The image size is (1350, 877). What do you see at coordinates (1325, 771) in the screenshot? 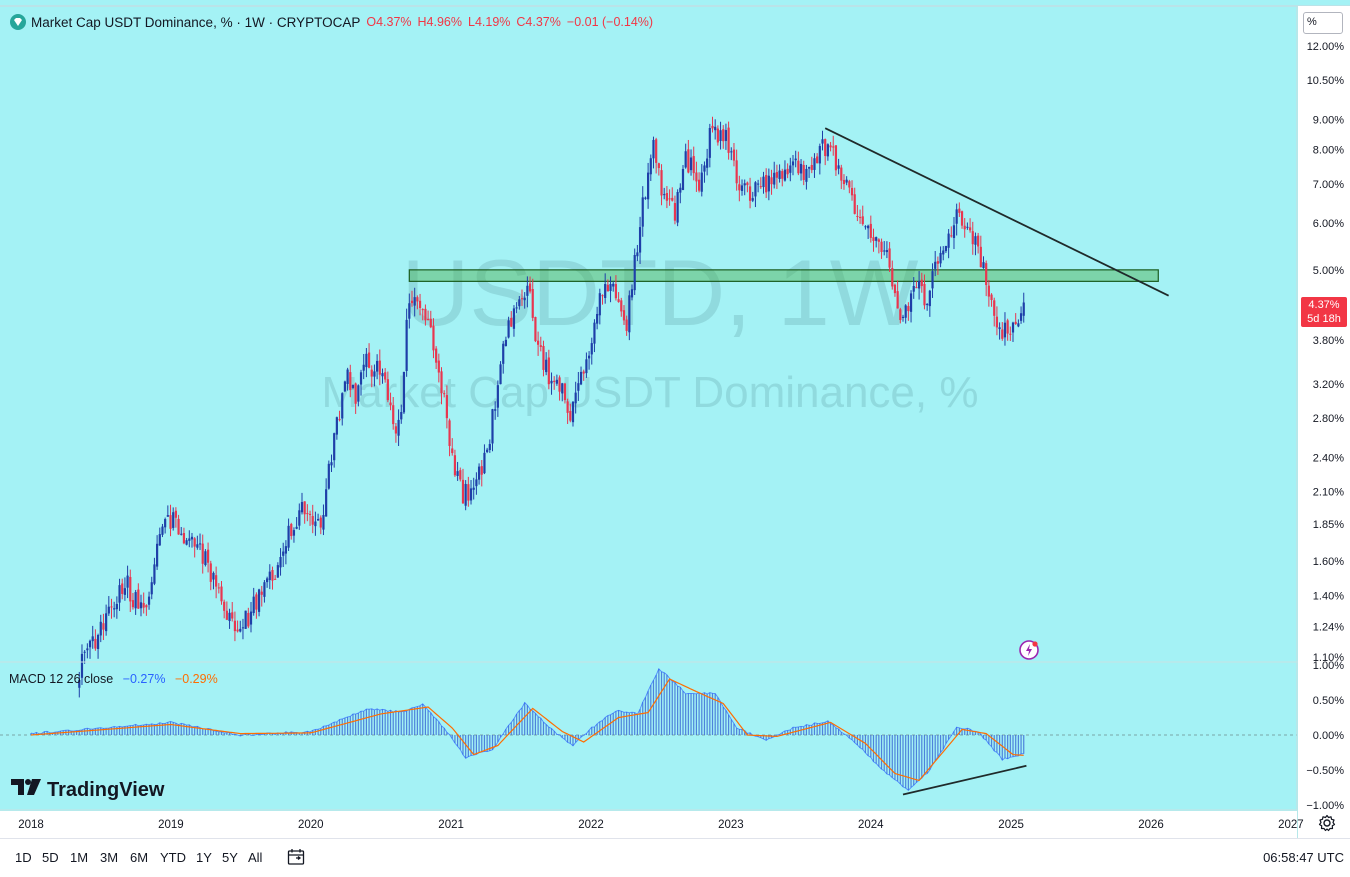
I see `macd-tick-label: −0.50%` at bounding box center [1325, 771].